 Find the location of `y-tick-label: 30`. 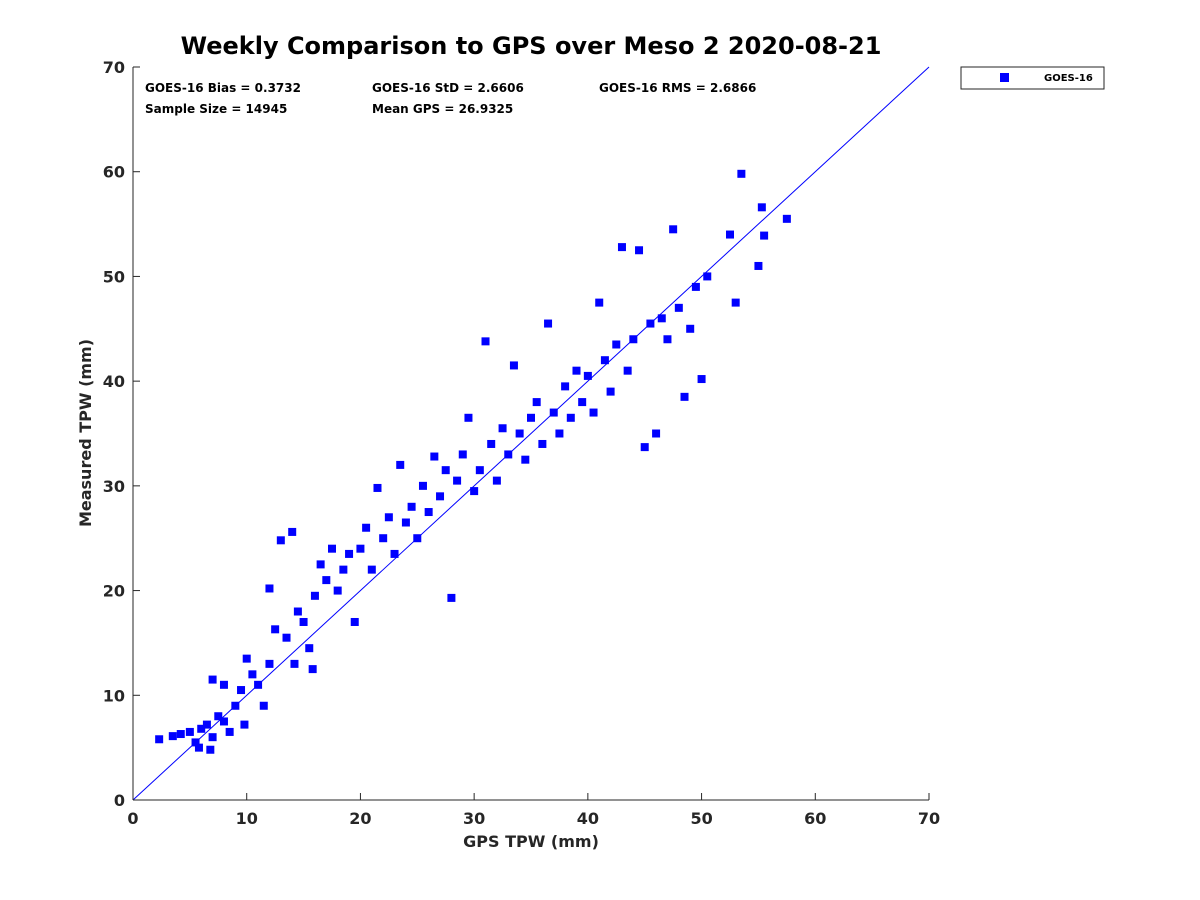

y-tick-label: 30 is located at coordinates (114, 486).